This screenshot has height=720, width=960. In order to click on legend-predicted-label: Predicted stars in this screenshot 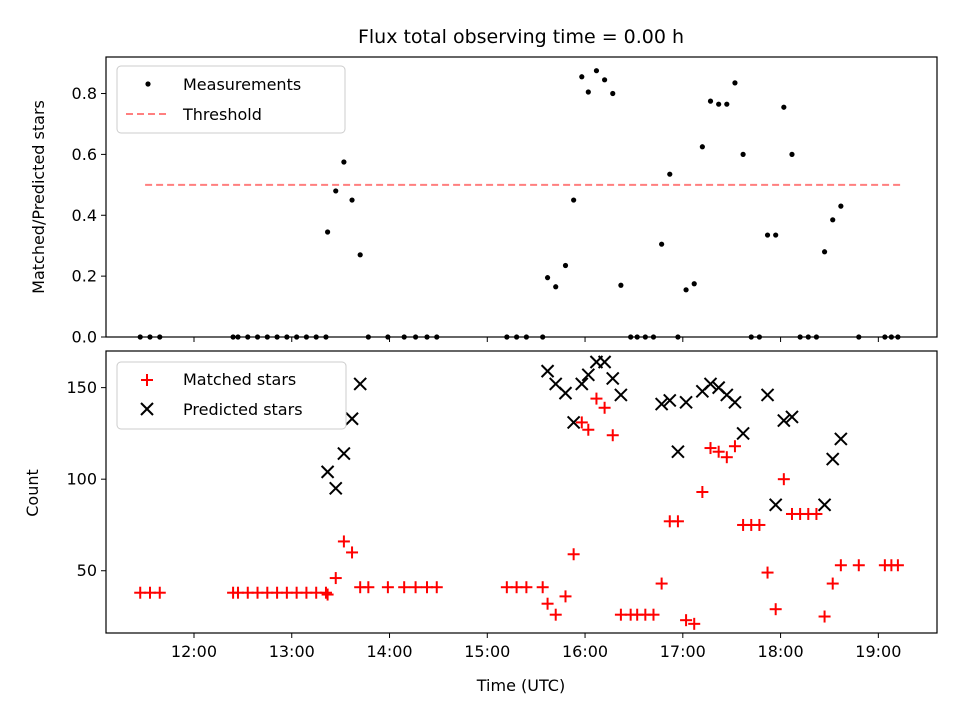, I will do `click(243, 409)`.